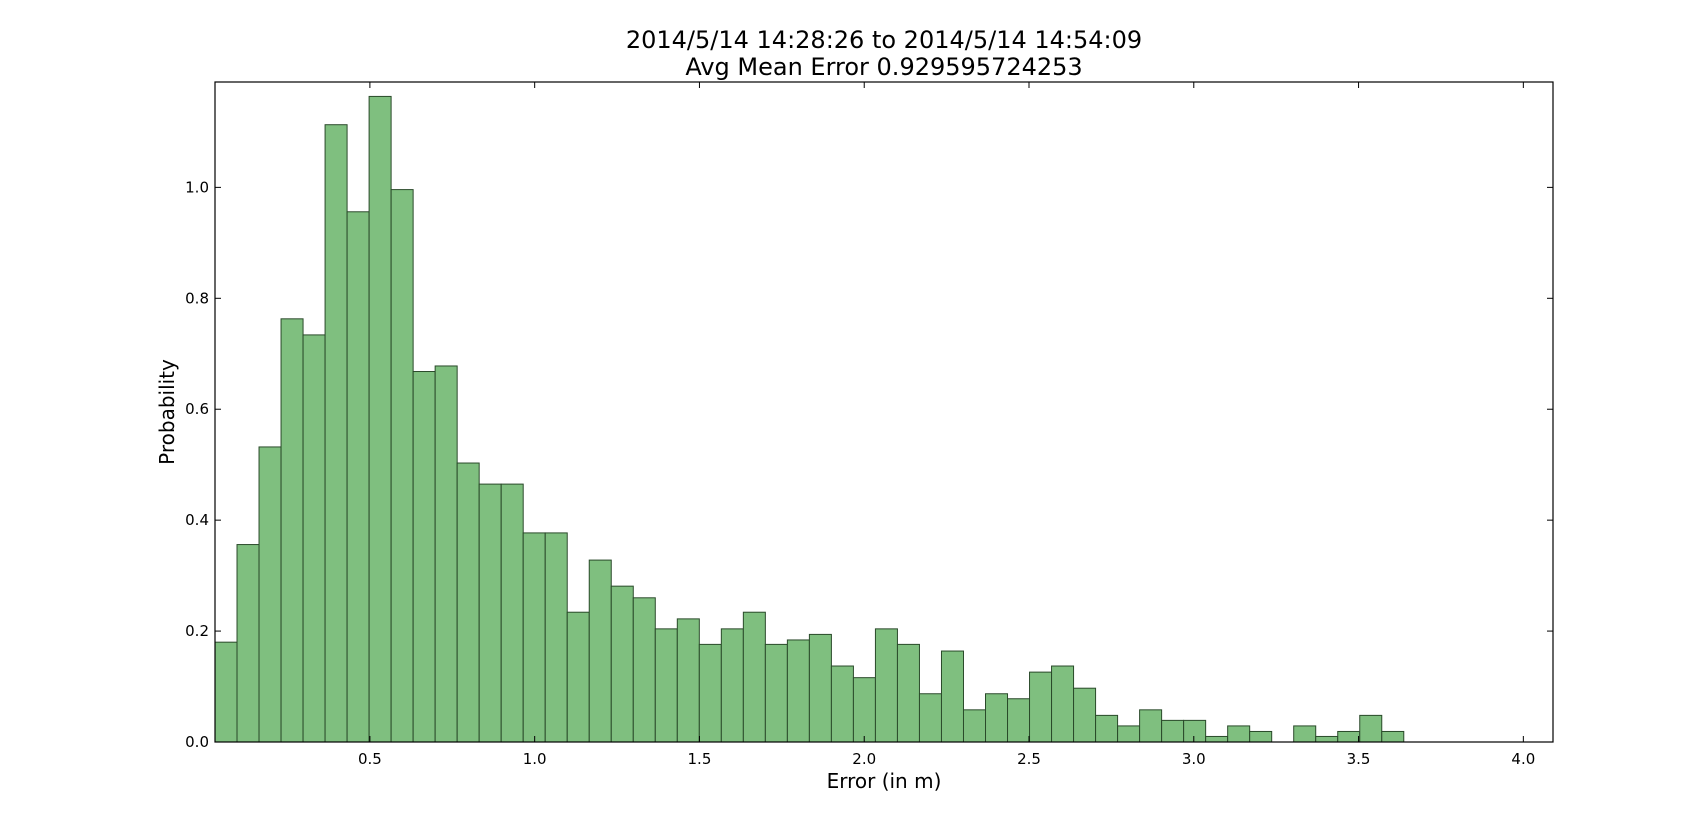 This screenshot has width=1707, height=820. Describe the element at coordinates (197, 631) in the screenshot. I see `y-tick-label: 0.2` at that location.